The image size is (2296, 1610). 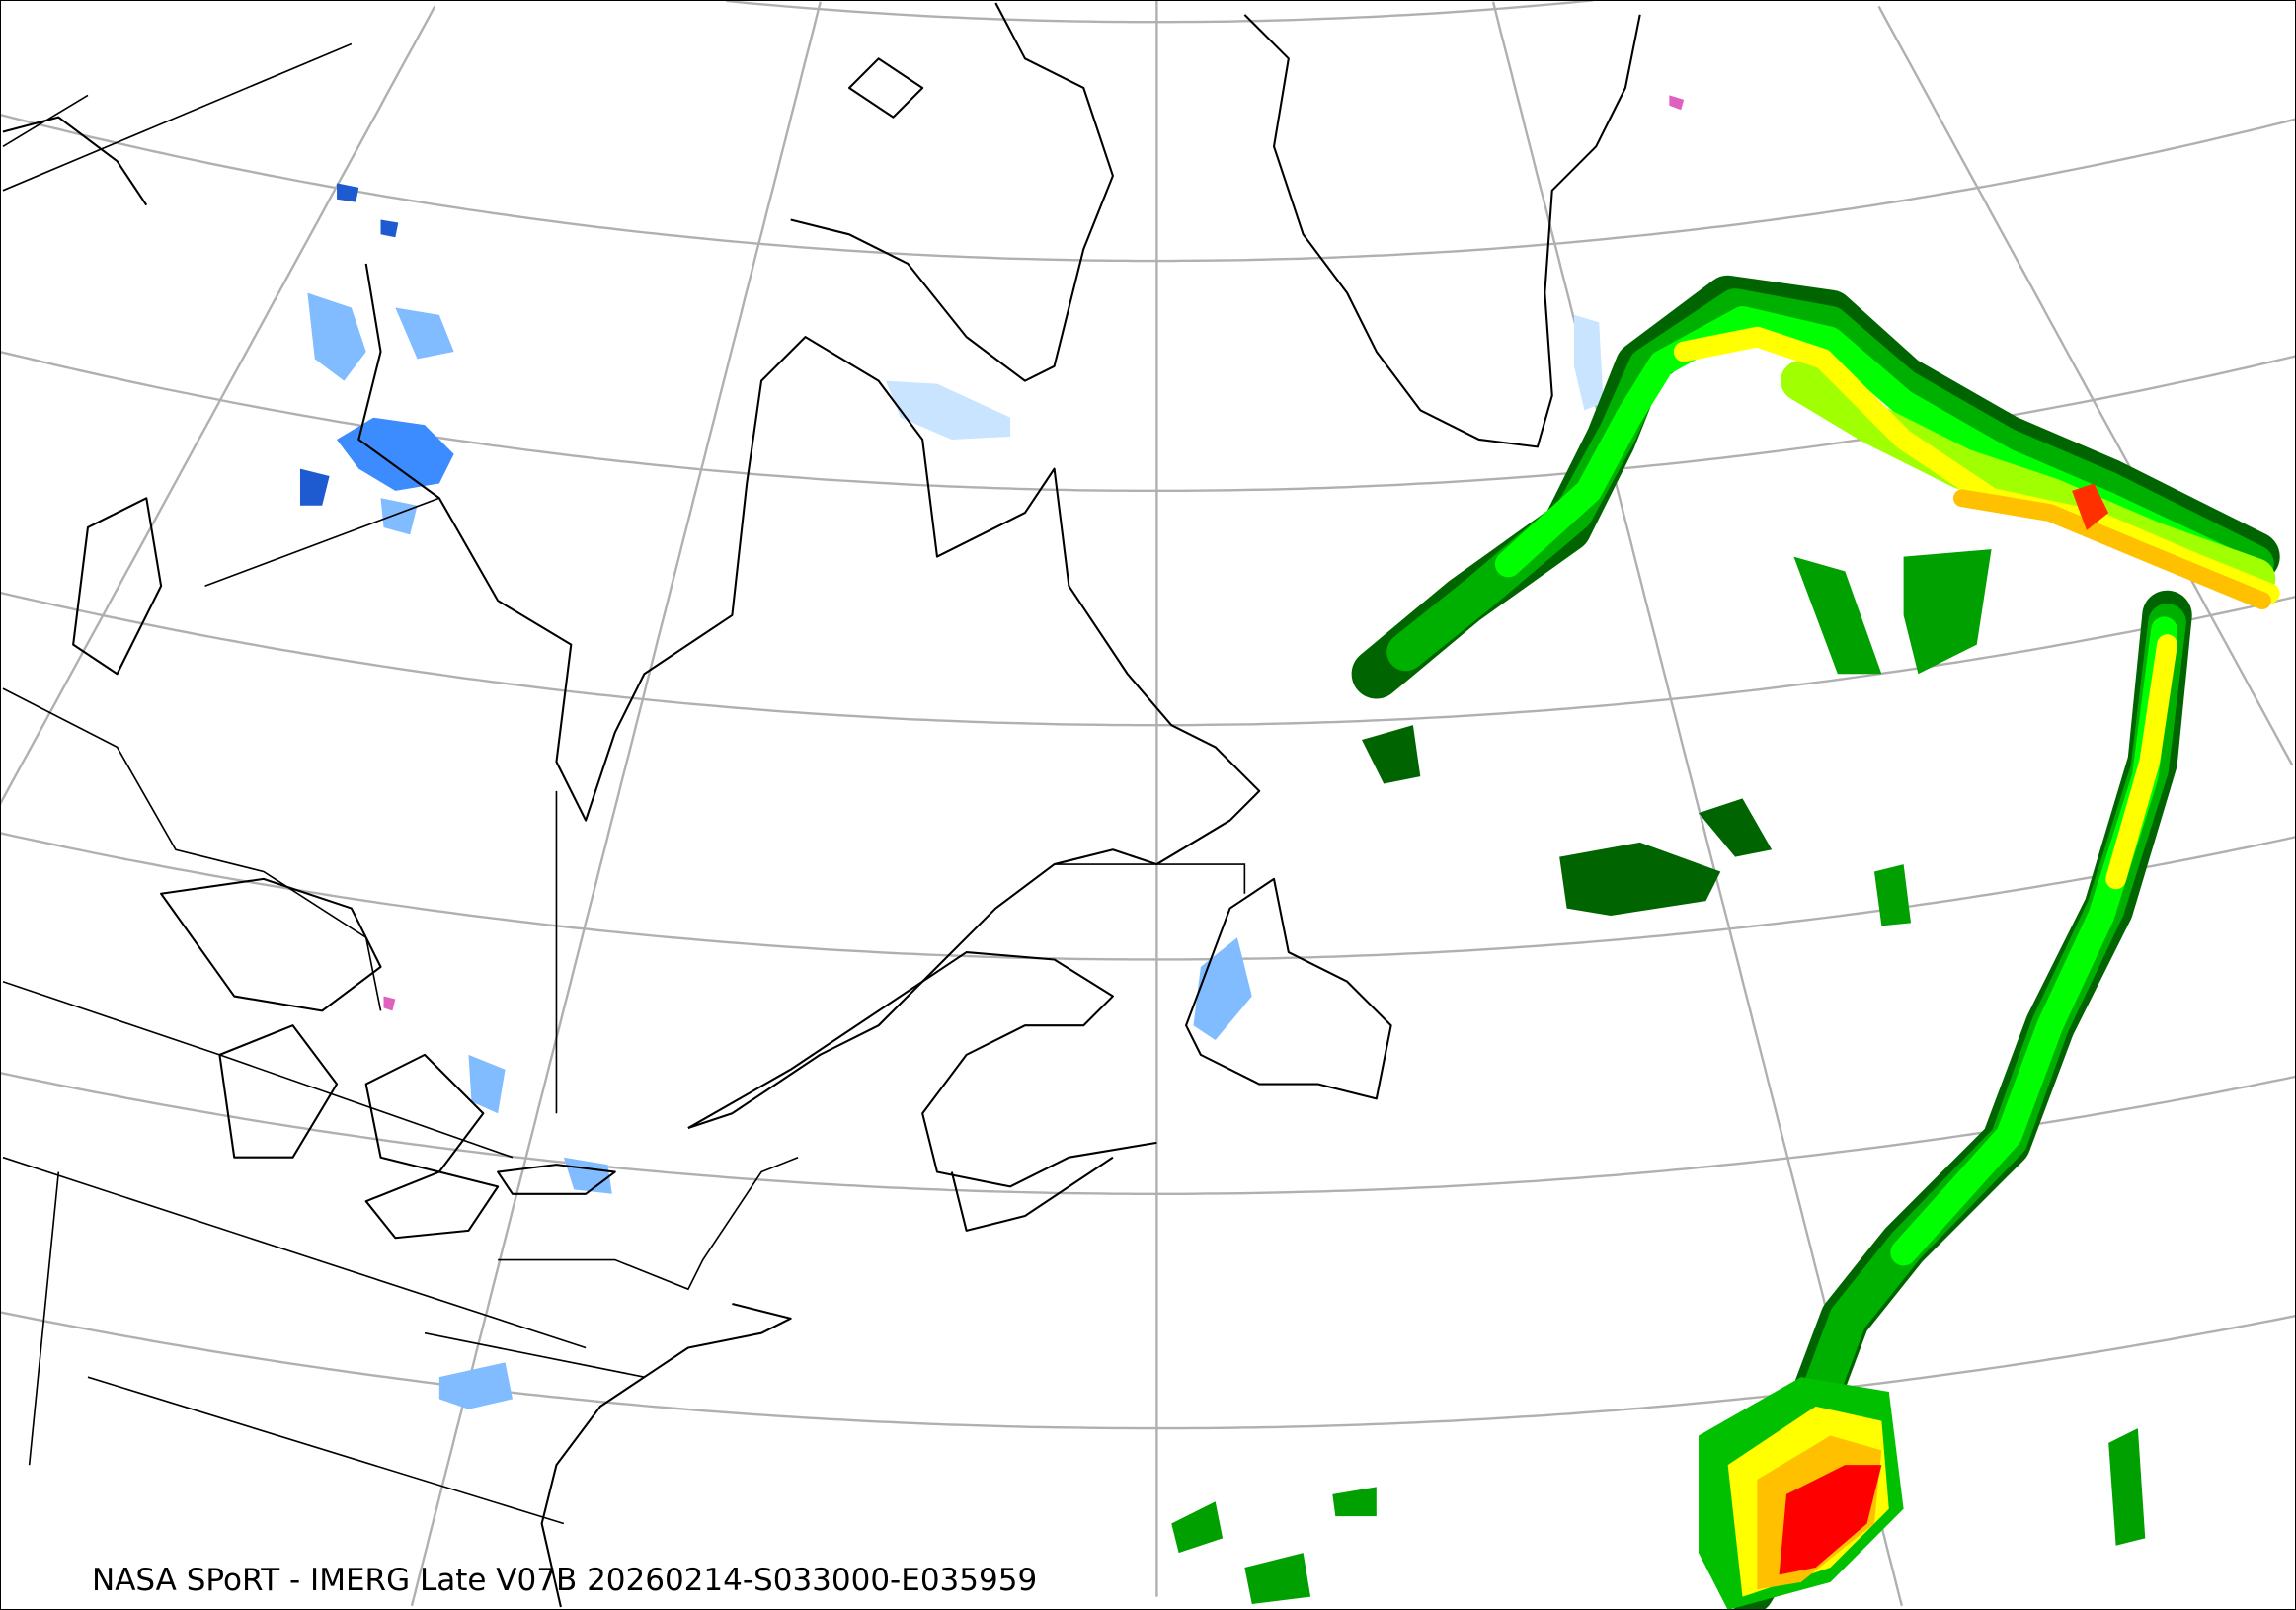 I want to click on us-east-coast, so click(x=666, y=1455).